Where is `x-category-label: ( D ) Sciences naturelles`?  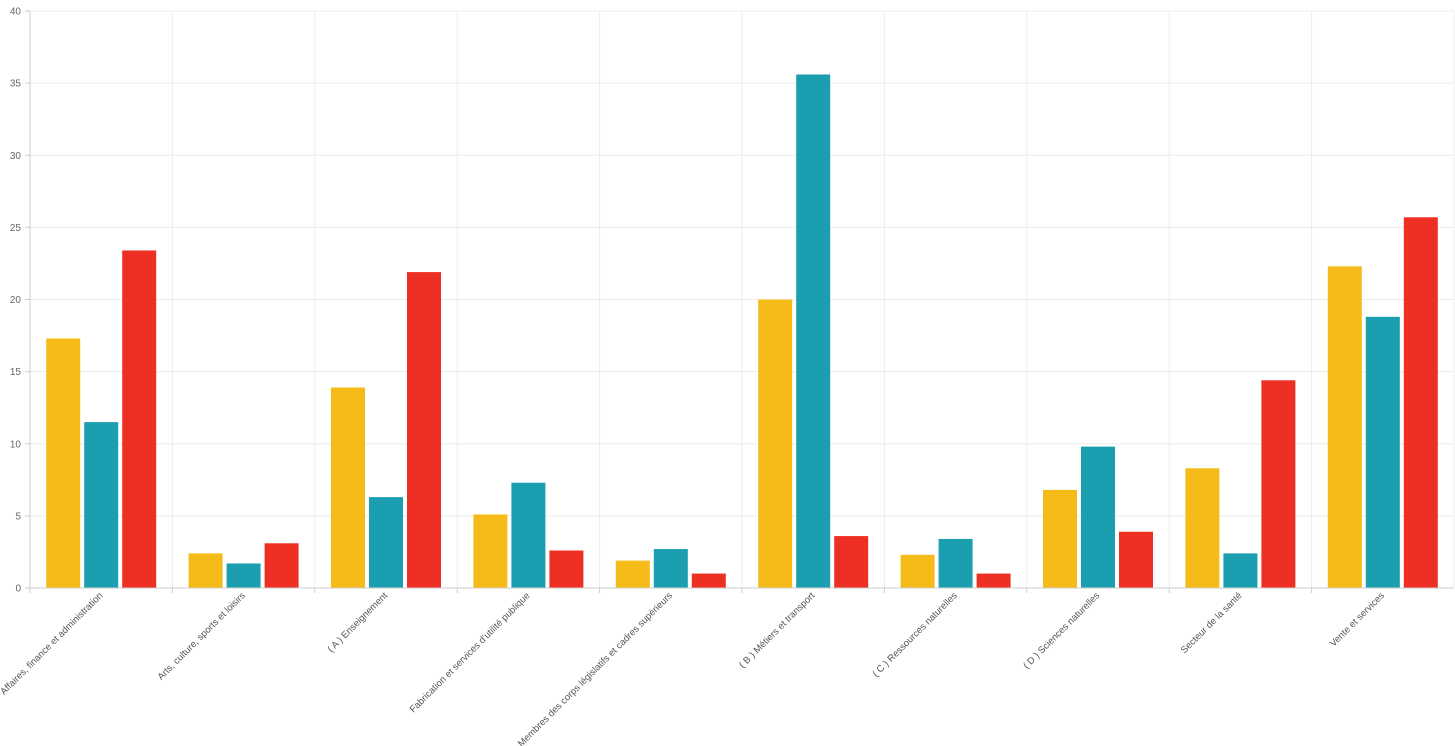
x-category-label: ( D ) Sciences naturelles is located at coordinates (1061, 630).